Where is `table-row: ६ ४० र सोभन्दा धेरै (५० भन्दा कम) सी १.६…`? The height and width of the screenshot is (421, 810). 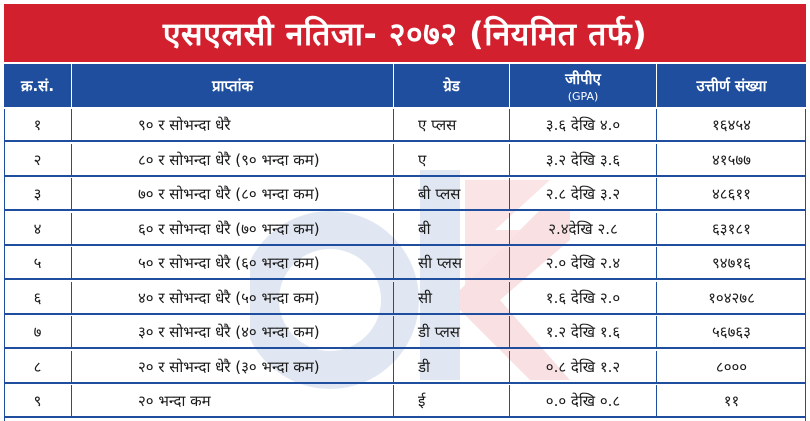
table-row: ६ ४० र सोभन्दा धेरै (५० भन्दा कम) सी १.६… is located at coordinates (405, 298).